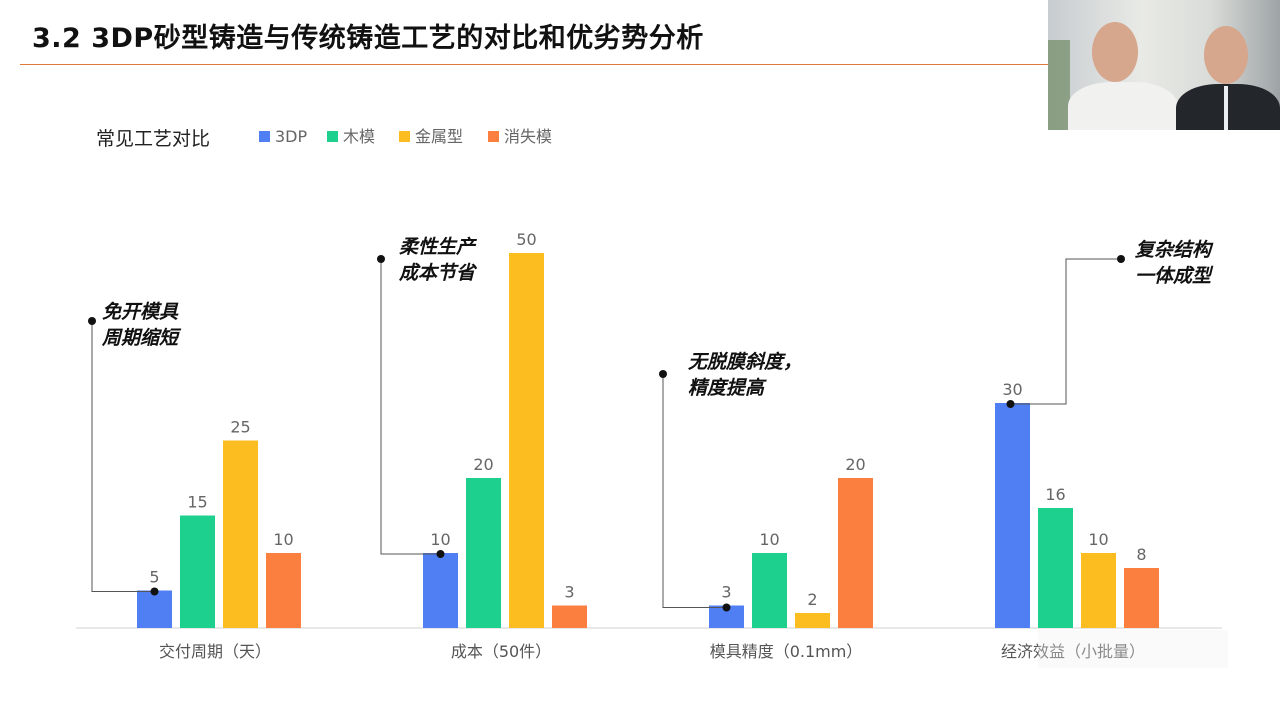  I want to click on value-label-1-1: 20, so click(483, 464).